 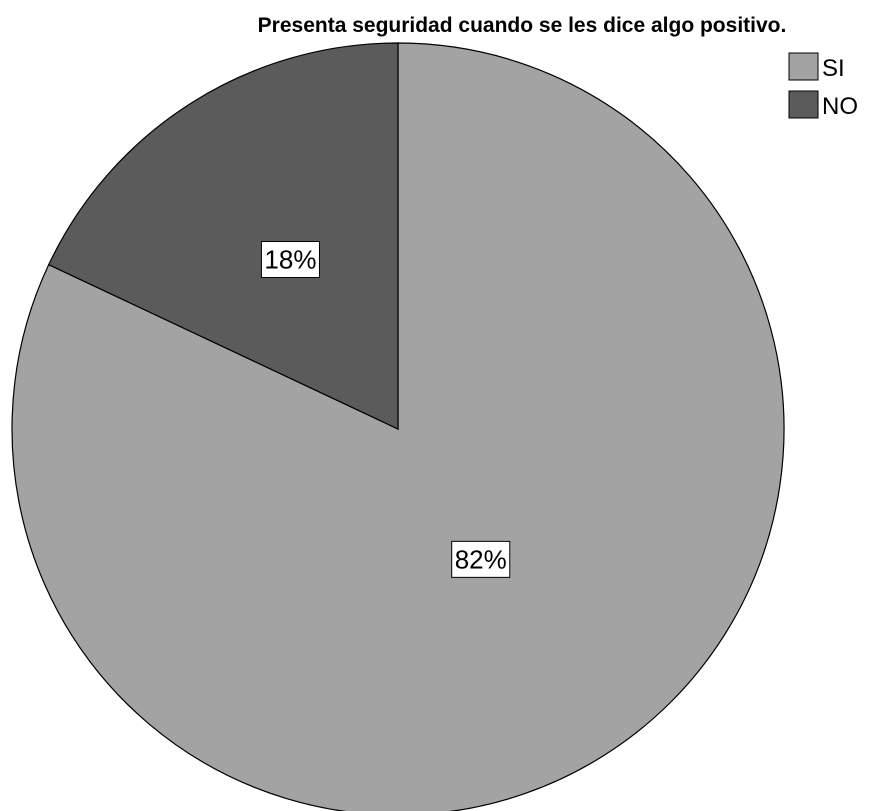 I want to click on slice-labels: 82% 18%, so click(x=385, y=409).